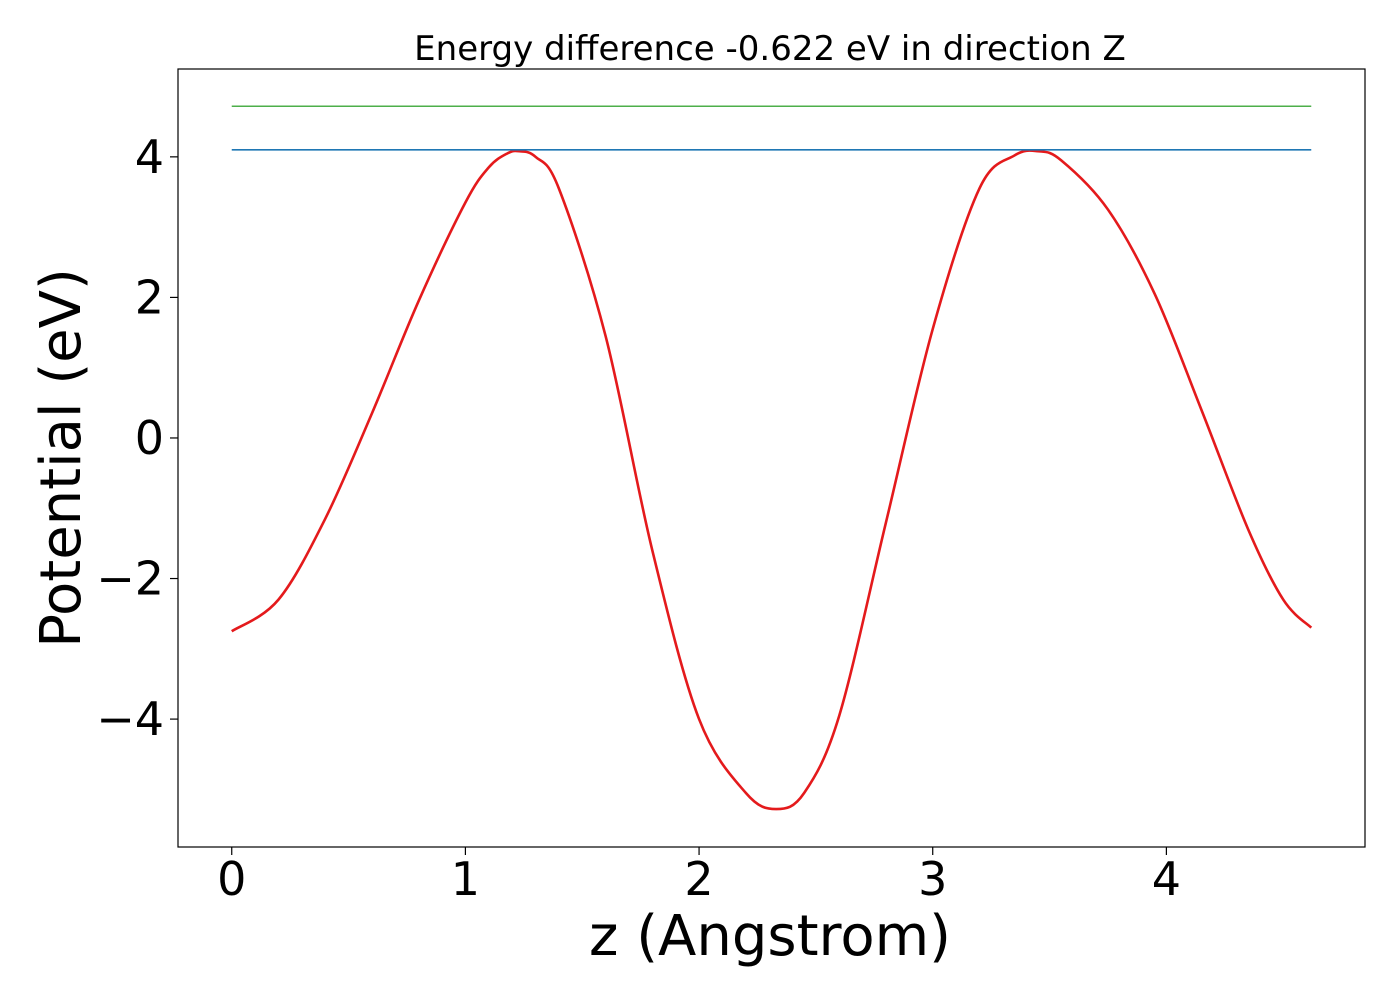  I want to click on y-tick-label: 2, so click(149, 297).